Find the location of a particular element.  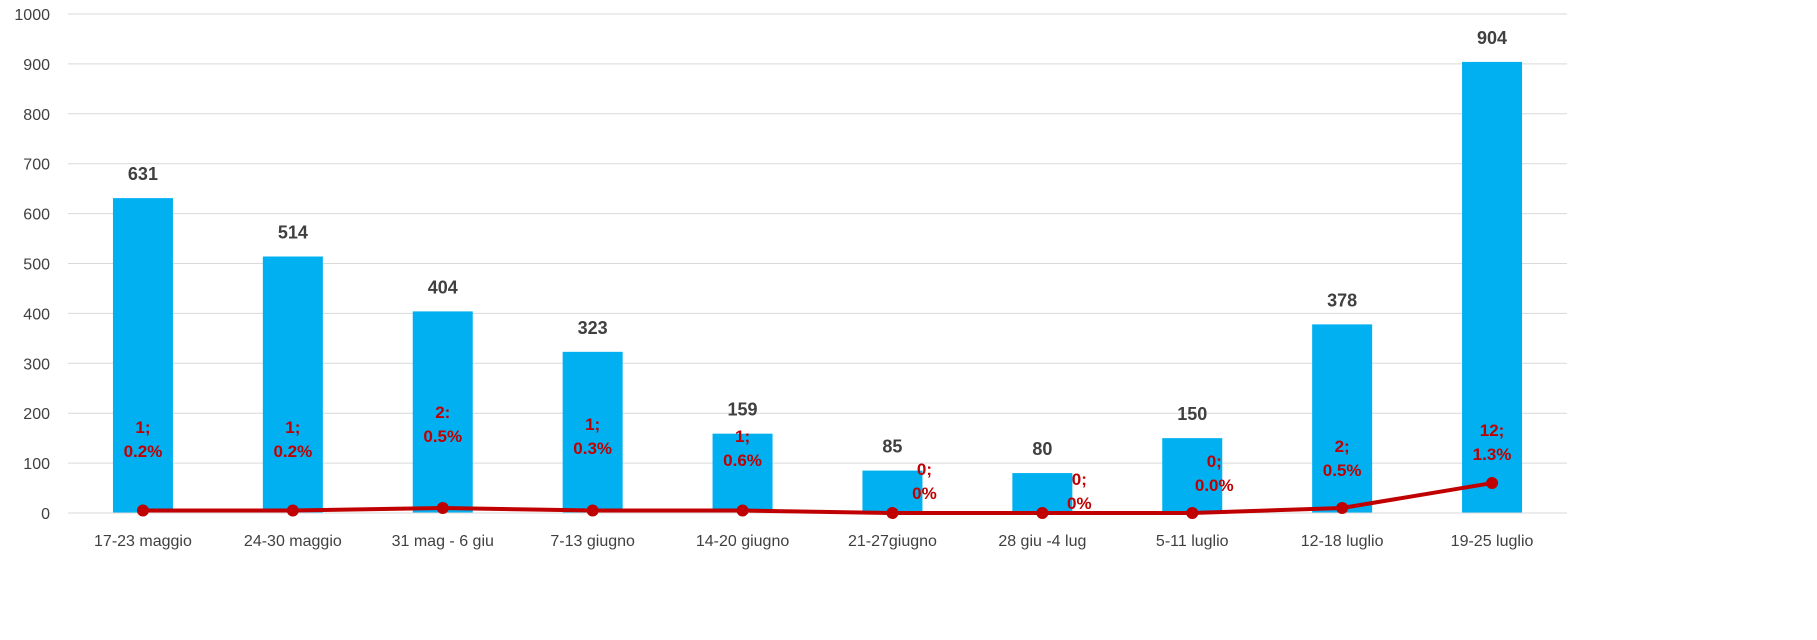

x-category-label: 19-25 luglio is located at coordinates (1492, 541).